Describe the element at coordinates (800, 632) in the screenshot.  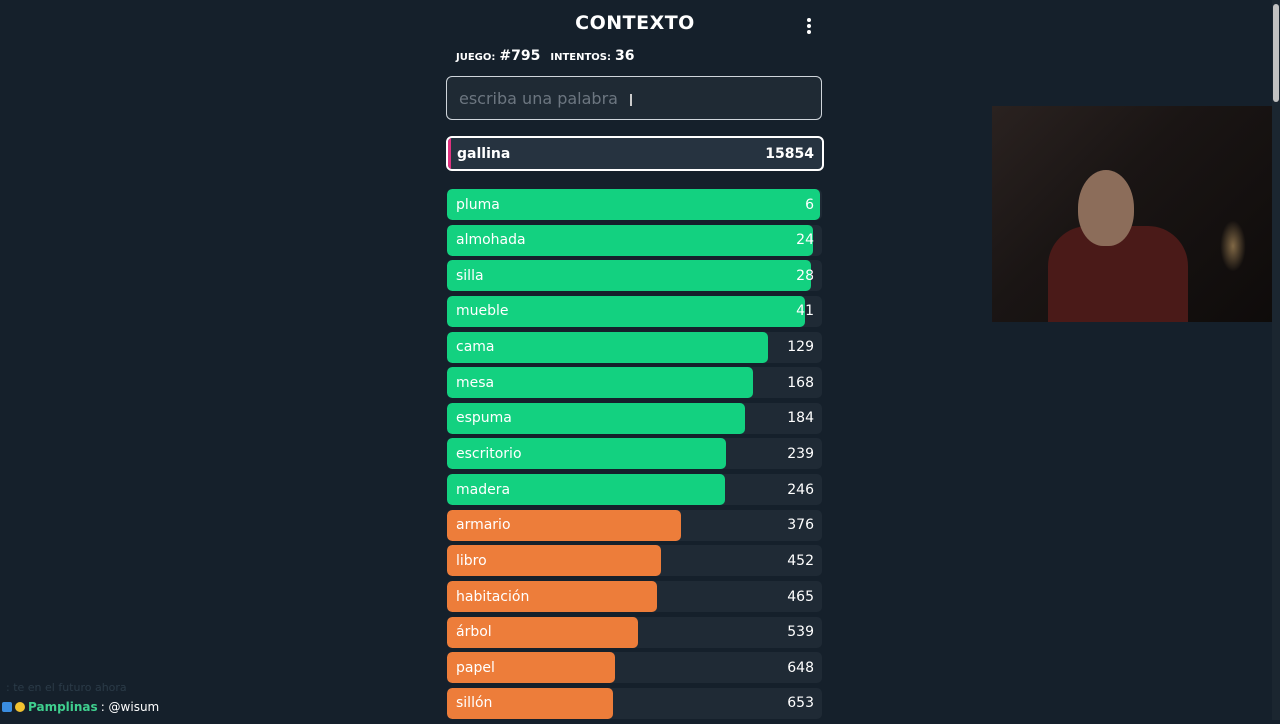
I see `guess-rank: 539` at that location.